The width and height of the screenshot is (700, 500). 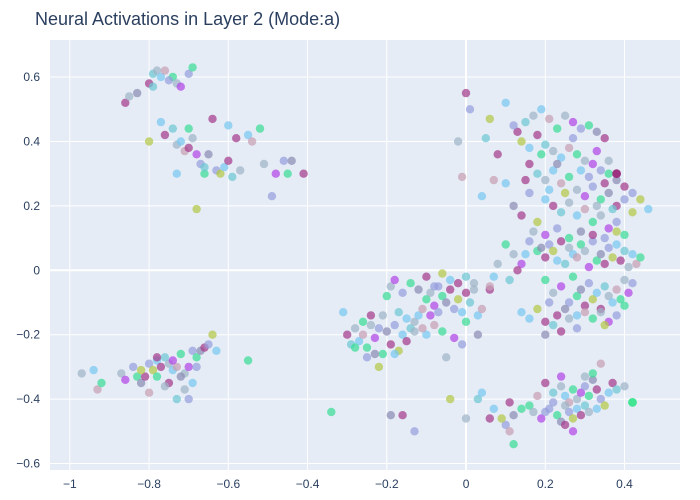 What do you see at coordinates (31, 141) in the screenshot?
I see `y-tick-label: 0.4` at bounding box center [31, 141].